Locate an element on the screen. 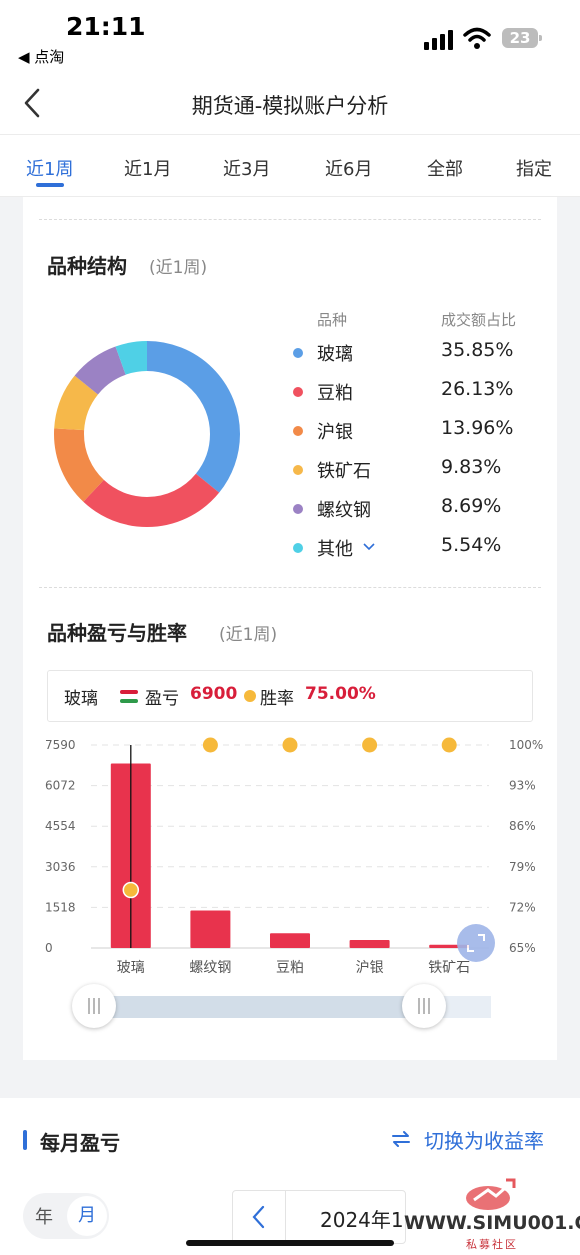 Image resolution: width=580 pixels, height=1255 pixels. zoom-slider-right-handle is located at coordinates (424, 1006).